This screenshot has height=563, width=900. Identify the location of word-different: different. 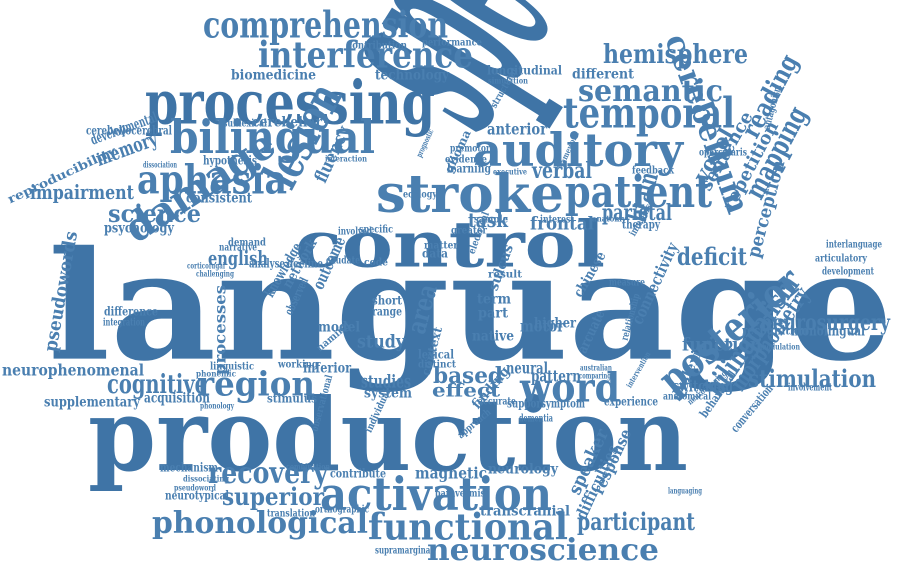
(603, 74).